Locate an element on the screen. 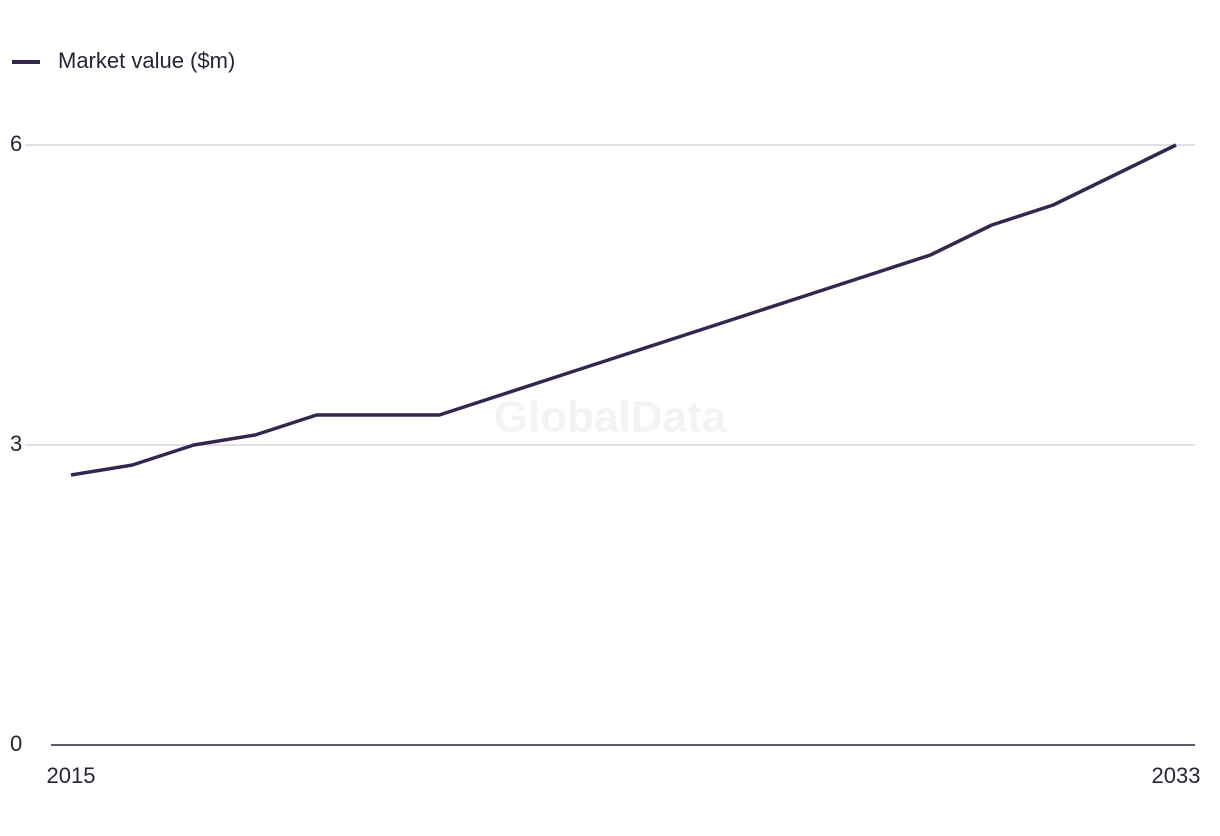 The height and width of the screenshot is (836, 1220). y-tick-label: 3 is located at coordinates (16, 443).